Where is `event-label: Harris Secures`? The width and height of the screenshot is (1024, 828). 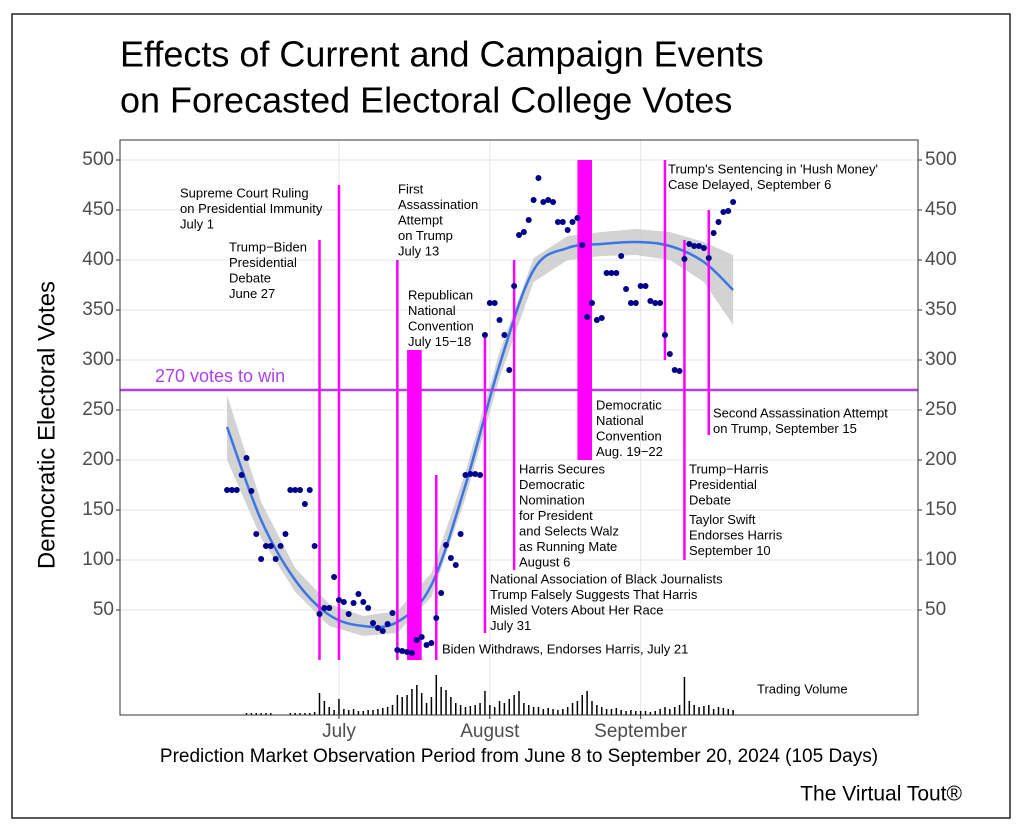 event-label: Harris Secures is located at coordinates (562, 468).